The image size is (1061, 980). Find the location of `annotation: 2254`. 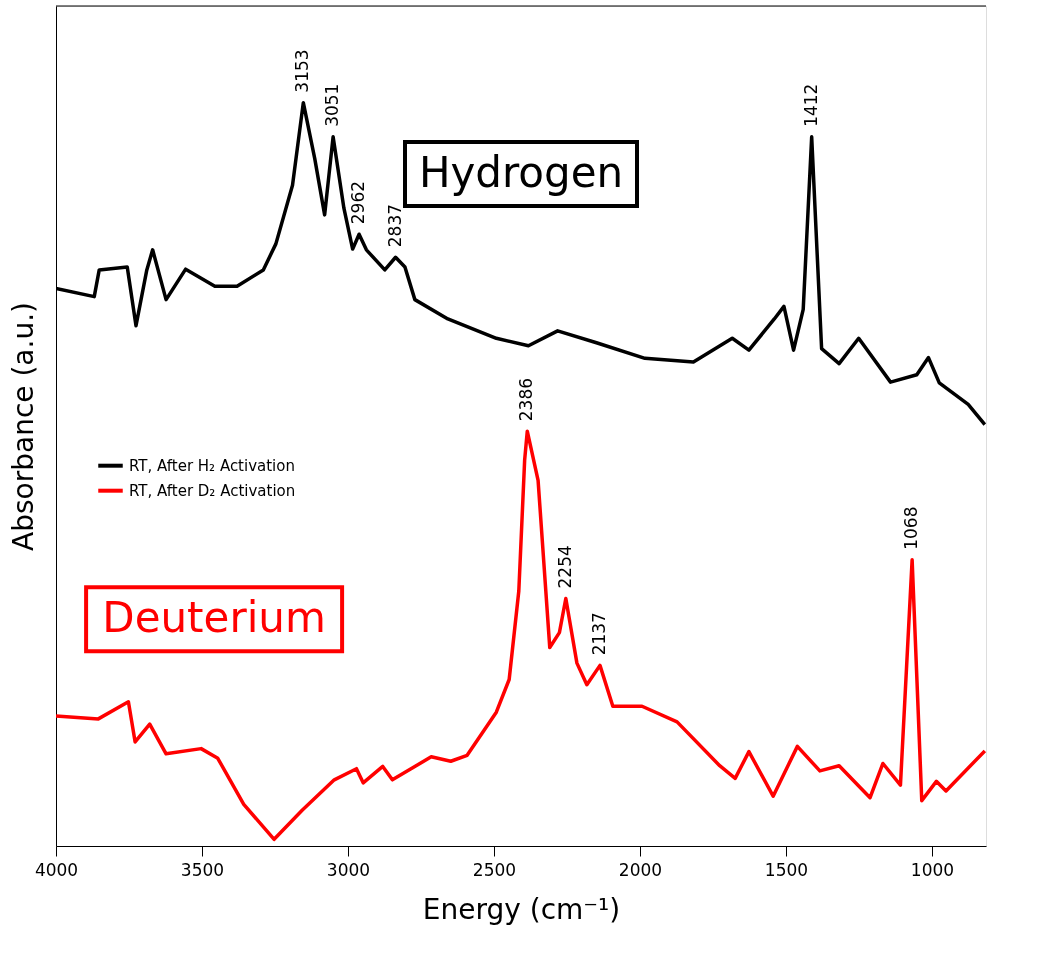

annotation: 2254 is located at coordinates (564, 567).